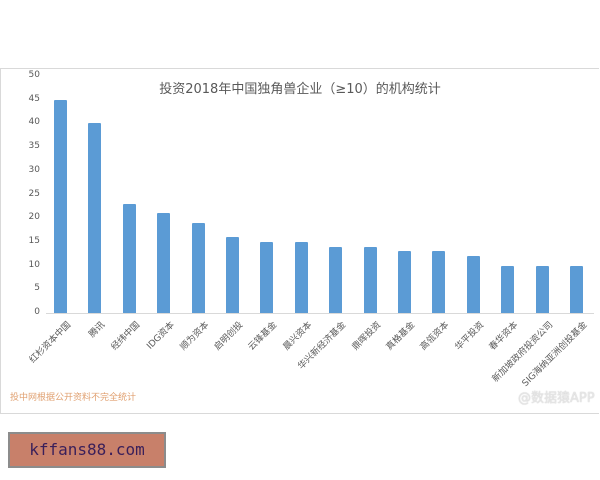 Image resolution: width=600 pixels, height=480 pixels. Describe the element at coordinates (34, 75) in the screenshot. I see `y-tick-label: 50` at that location.